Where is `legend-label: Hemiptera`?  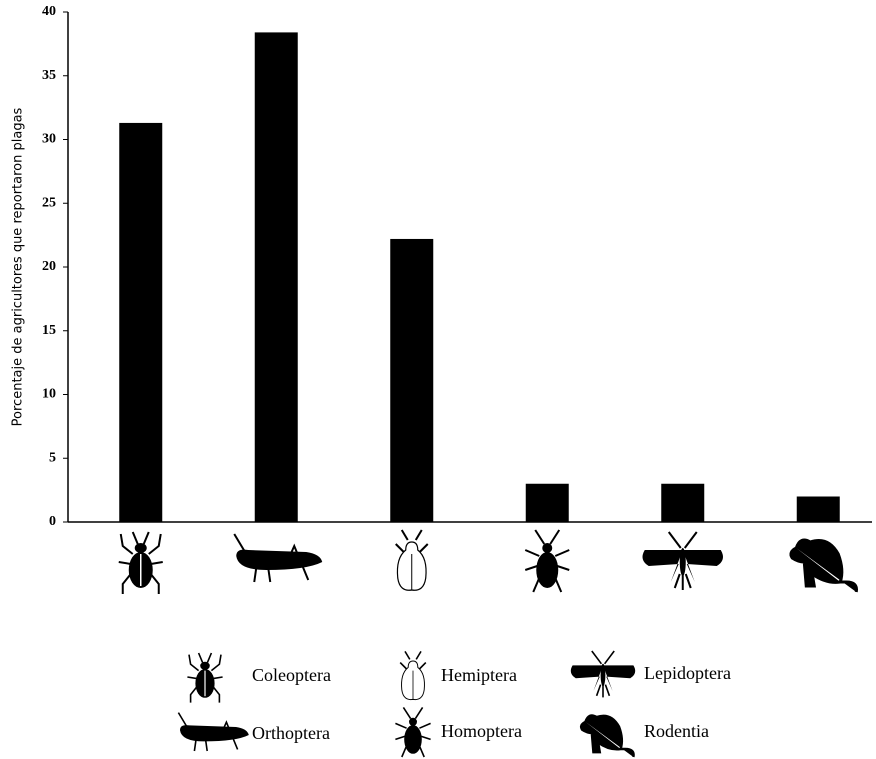
legend-label: Hemiptera is located at coordinates (479, 675).